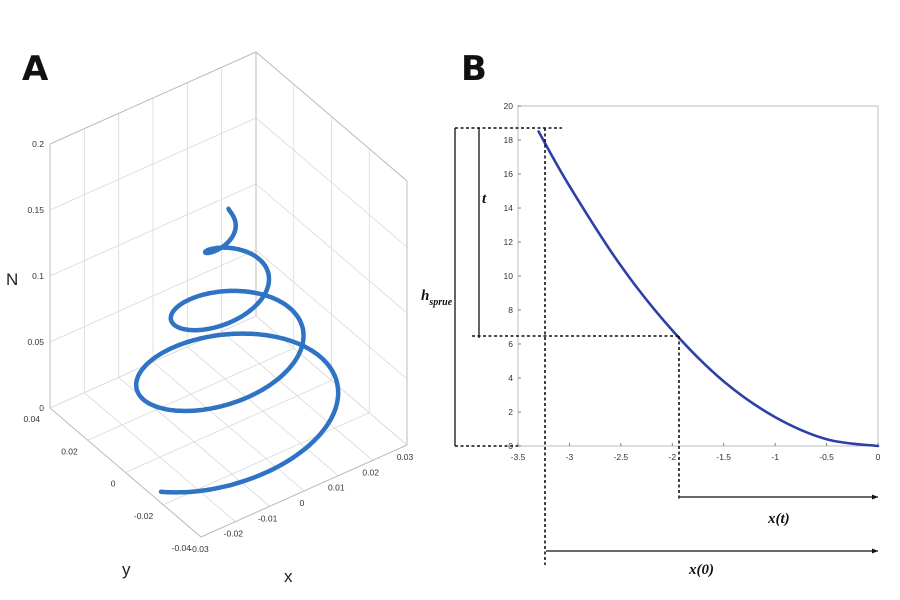 This screenshot has height=600, width=900. What do you see at coordinates (35, 69) in the screenshot?
I see `panel-a-letter: A` at bounding box center [35, 69].